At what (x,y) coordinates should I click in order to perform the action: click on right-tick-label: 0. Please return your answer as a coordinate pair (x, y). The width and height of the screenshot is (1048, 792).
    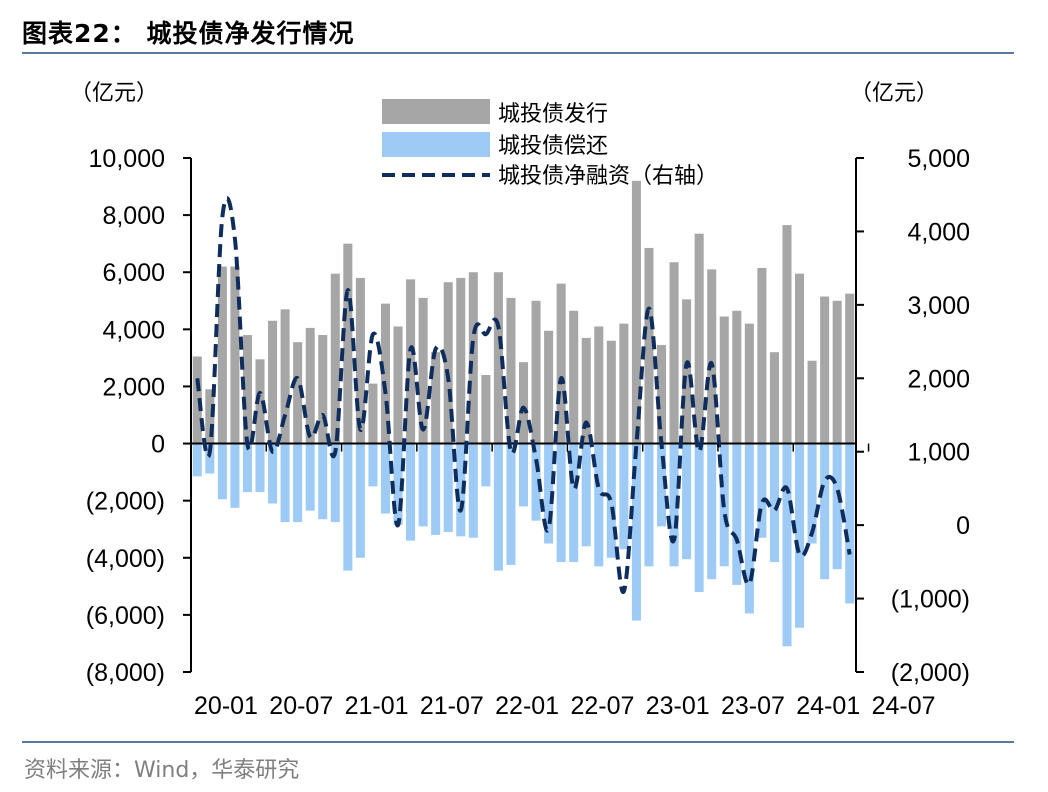
    Looking at the image, I should click on (963, 526).